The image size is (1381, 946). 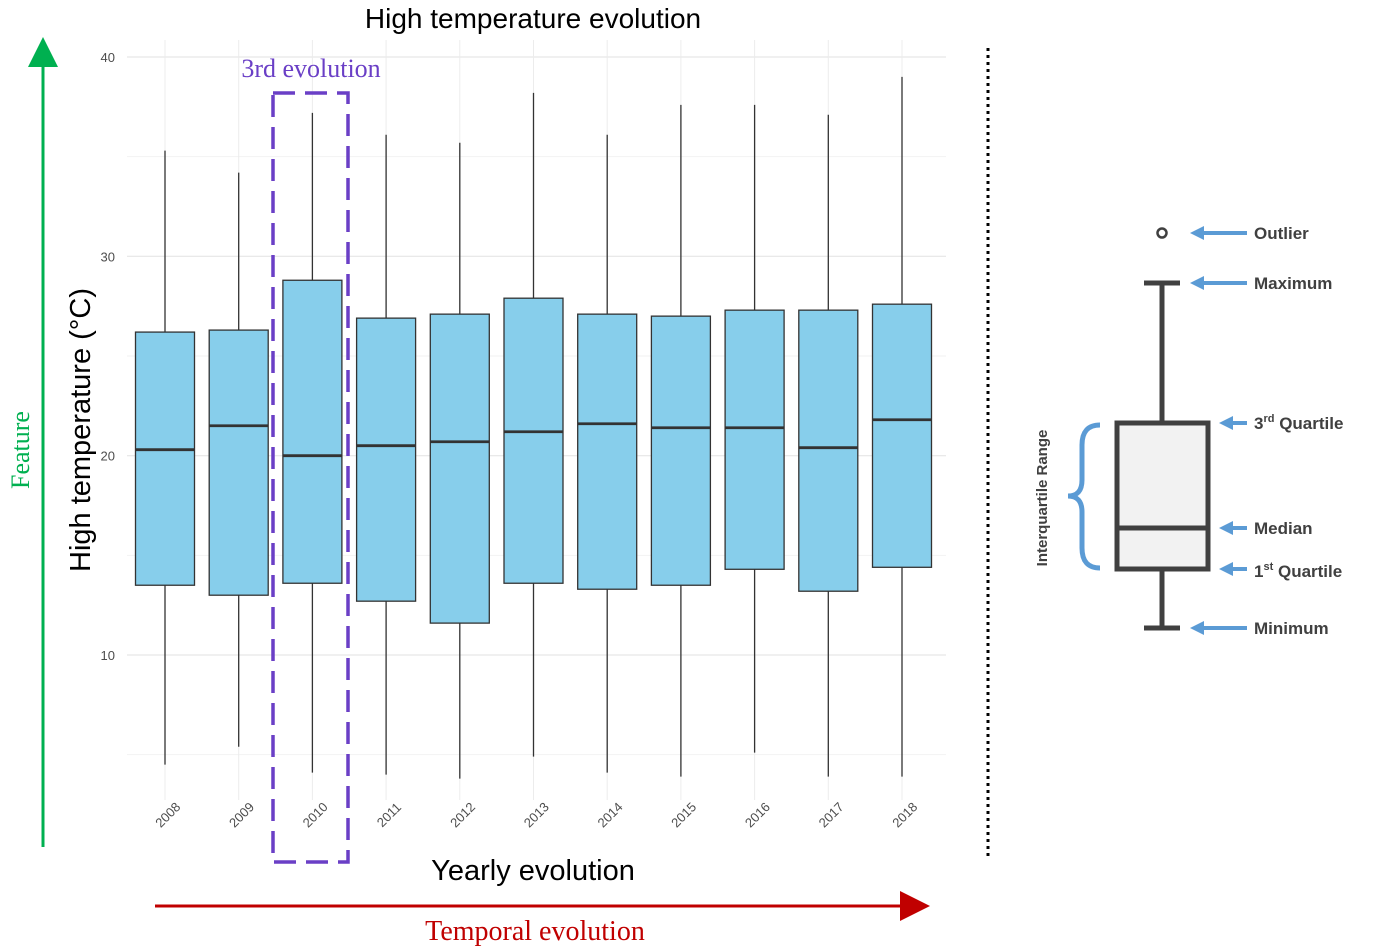 I want to click on highlight-annotation: 3rd evolution, so click(x=311, y=459).